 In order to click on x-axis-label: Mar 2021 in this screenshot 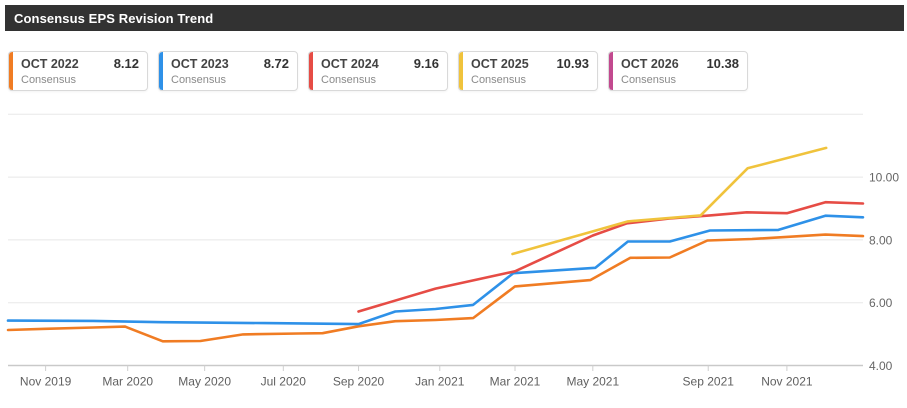, I will do `click(515, 382)`.